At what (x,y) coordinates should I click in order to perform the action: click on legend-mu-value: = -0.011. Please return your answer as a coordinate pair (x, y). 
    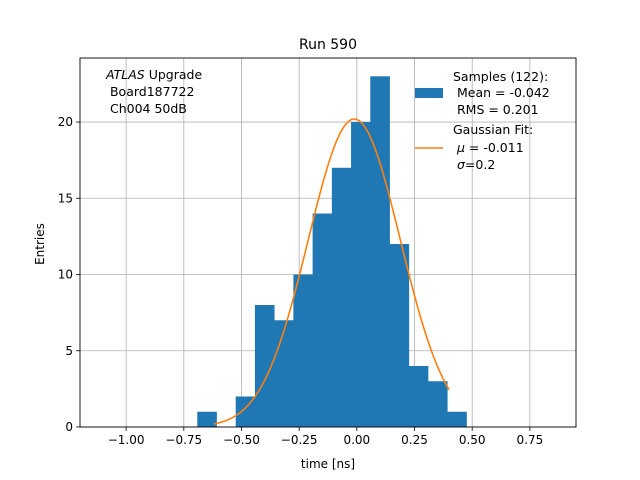
    Looking at the image, I should click on (494, 147).